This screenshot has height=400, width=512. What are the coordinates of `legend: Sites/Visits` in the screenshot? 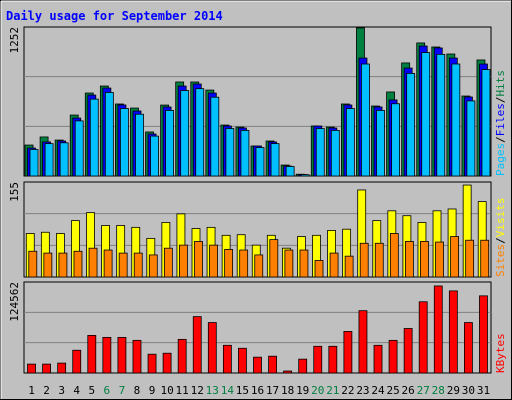 It's located at (500, 238).